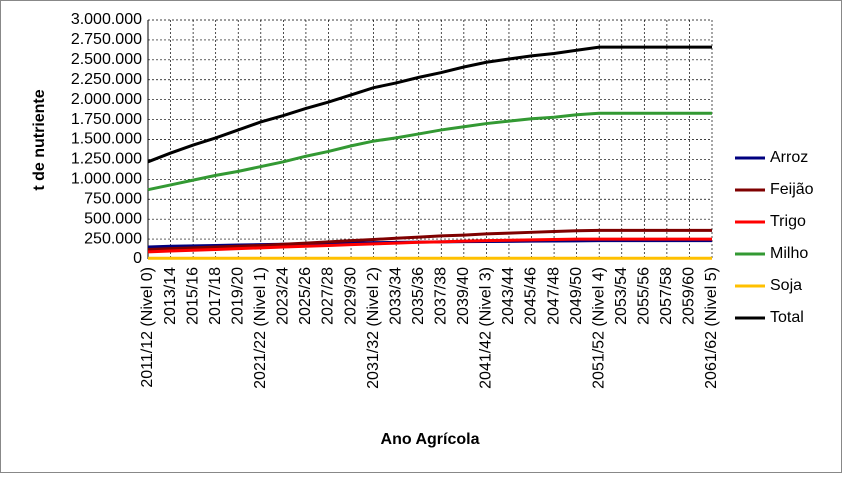 Image resolution: width=842 pixels, height=478 pixels. Describe the element at coordinates (113, 198) in the screenshot. I see `y-tick-label: 750.000` at that location.